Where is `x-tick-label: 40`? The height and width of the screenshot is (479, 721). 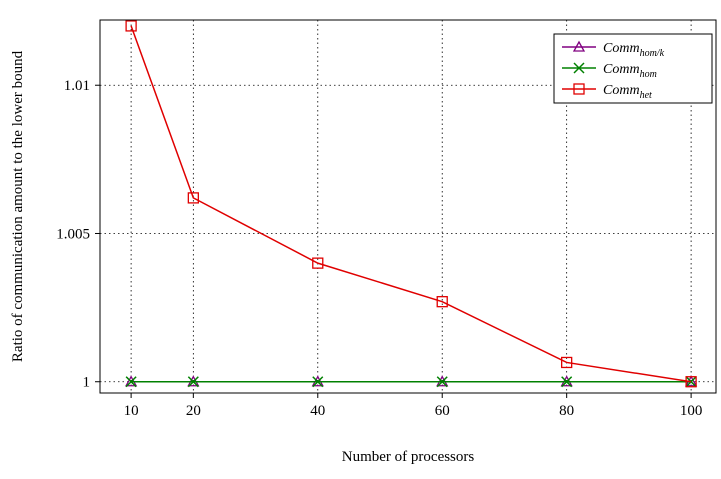 x-tick-label: 40 is located at coordinates (317, 411).